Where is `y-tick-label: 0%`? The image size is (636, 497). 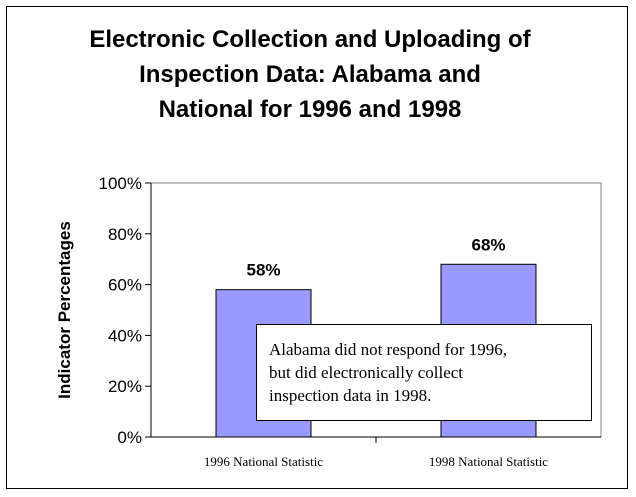 y-tick-label: 0% is located at coordinates (129, 437).